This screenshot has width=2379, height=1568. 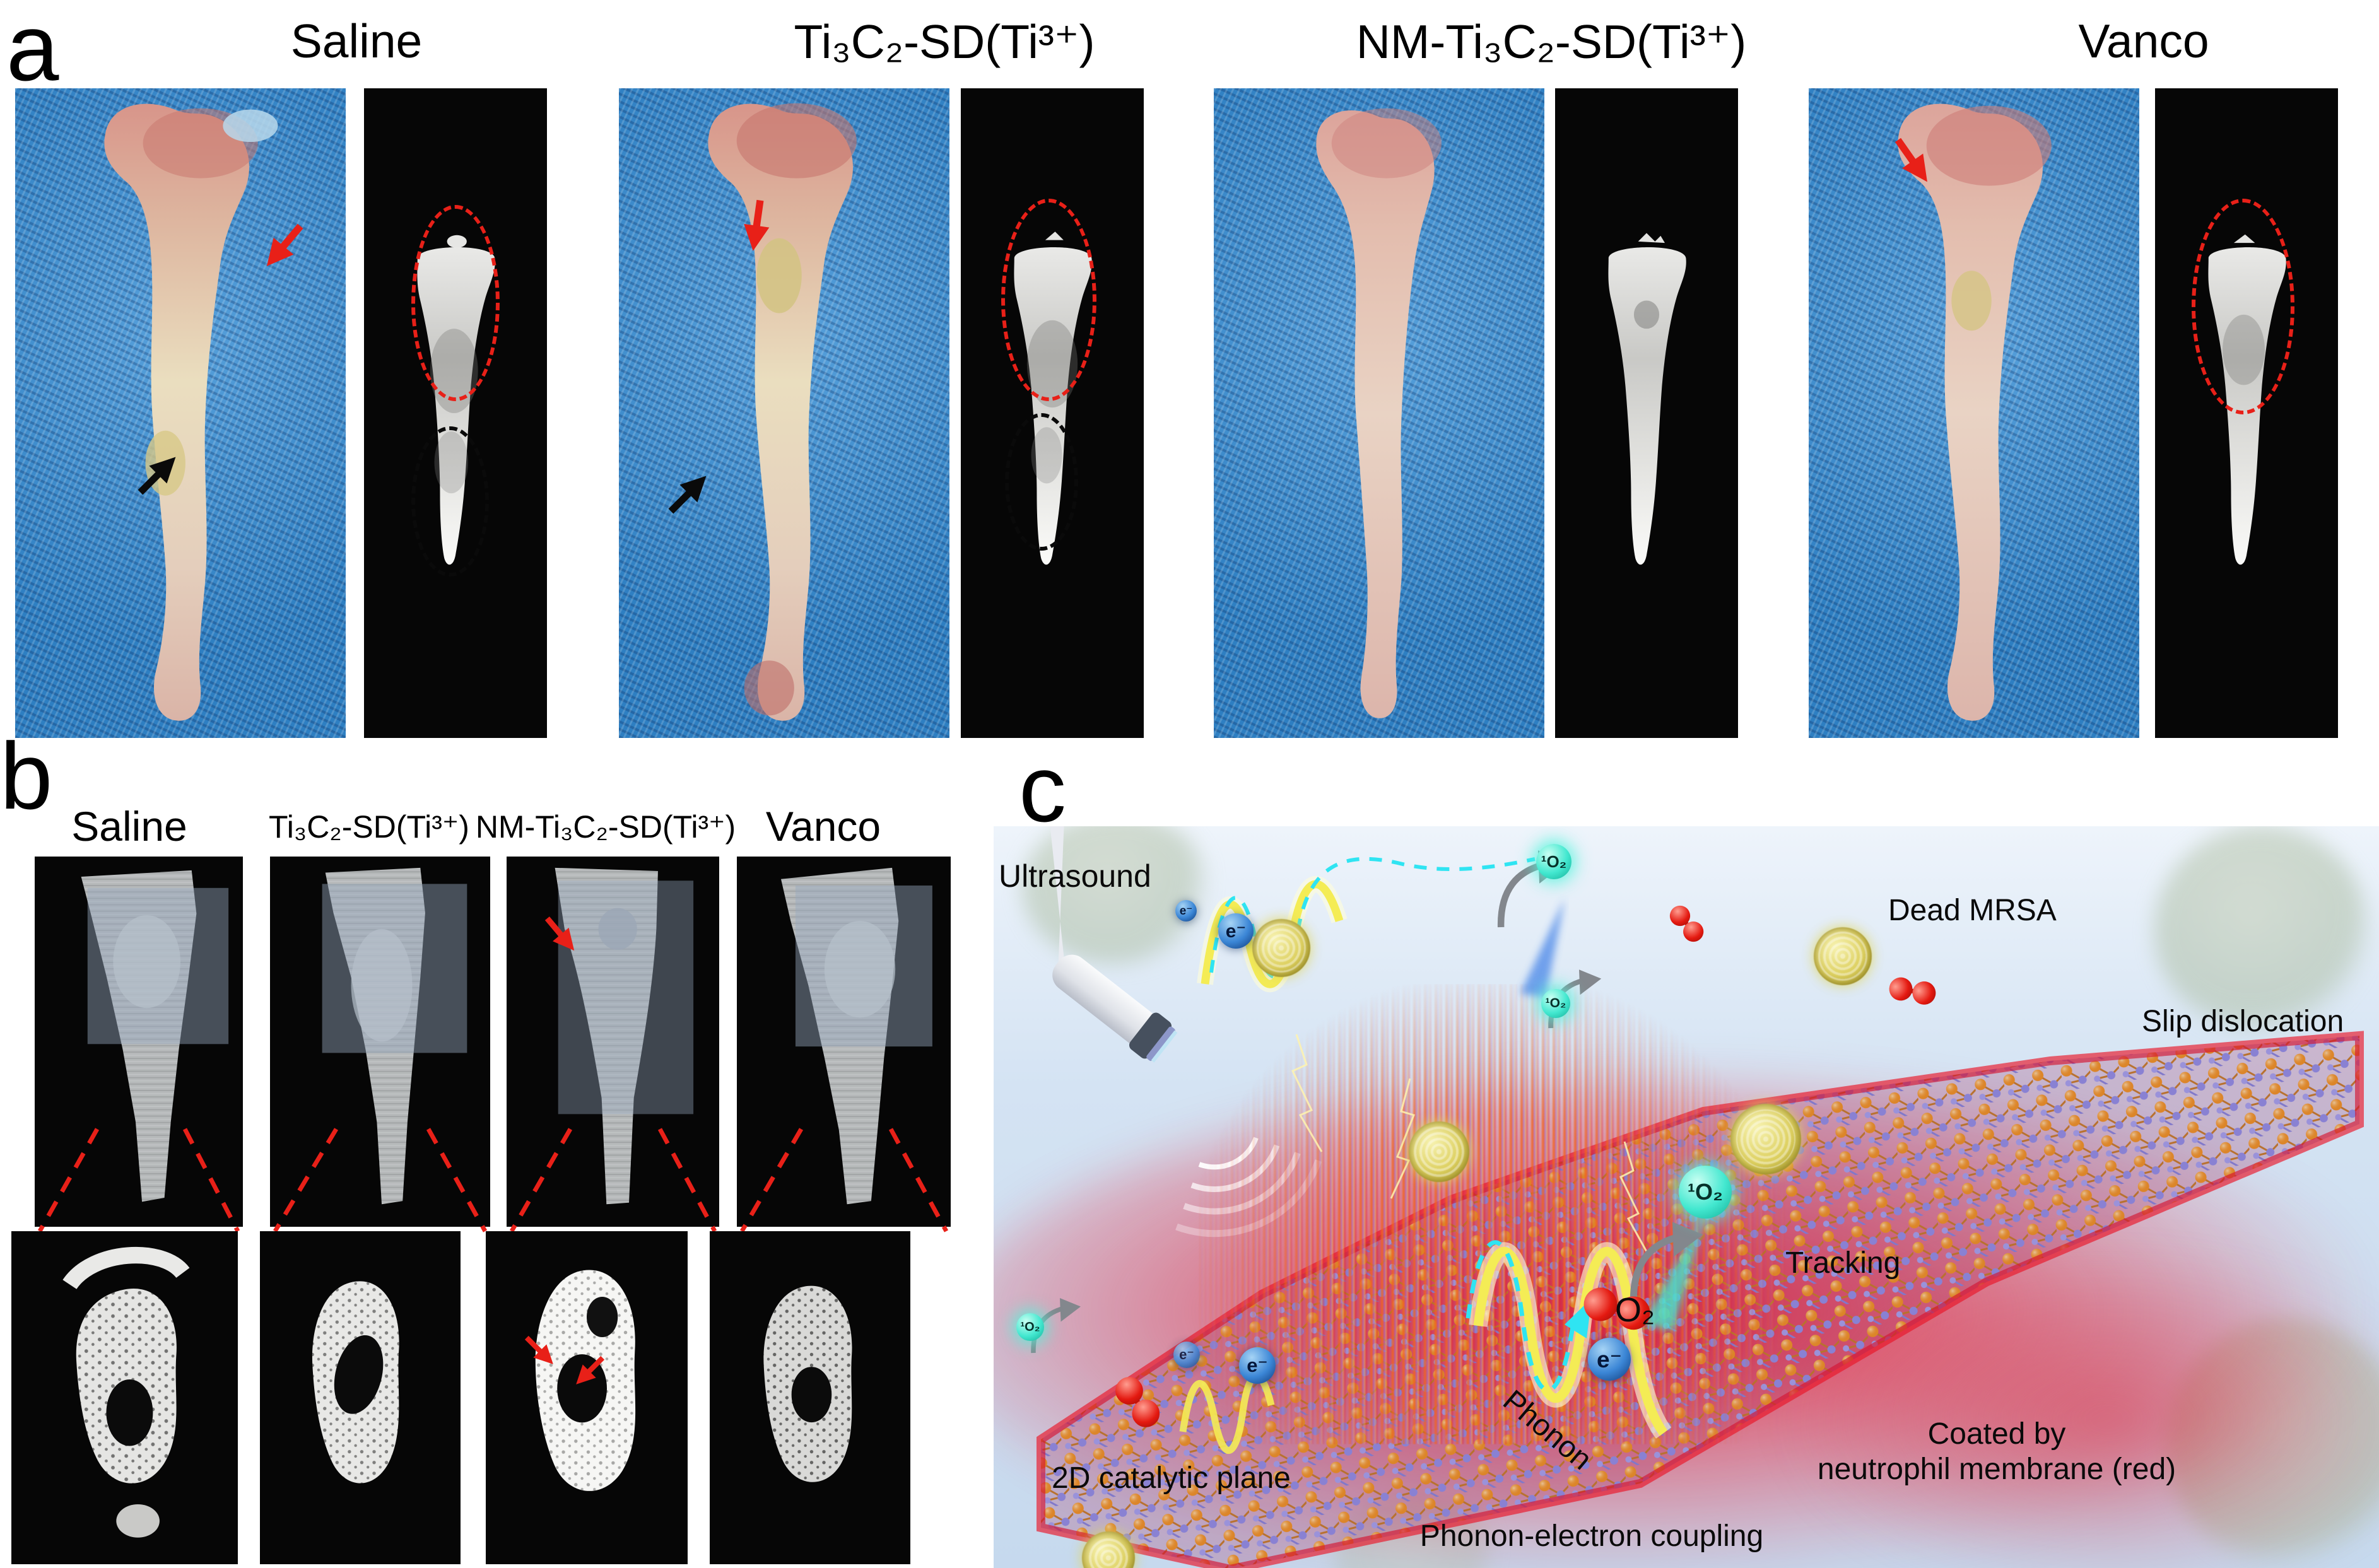 I want to click on bone-photo-nm-ti3c2, so click(x=1379, y=413).